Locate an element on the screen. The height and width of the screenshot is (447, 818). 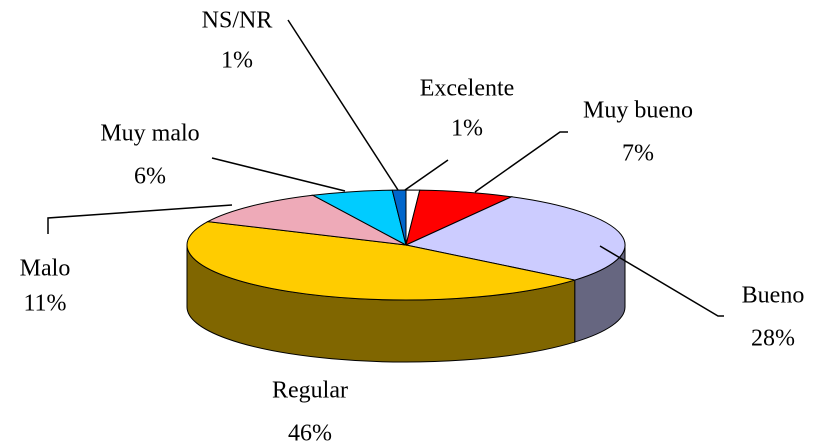
category-label: Malo is located at coordinates (45, 269).